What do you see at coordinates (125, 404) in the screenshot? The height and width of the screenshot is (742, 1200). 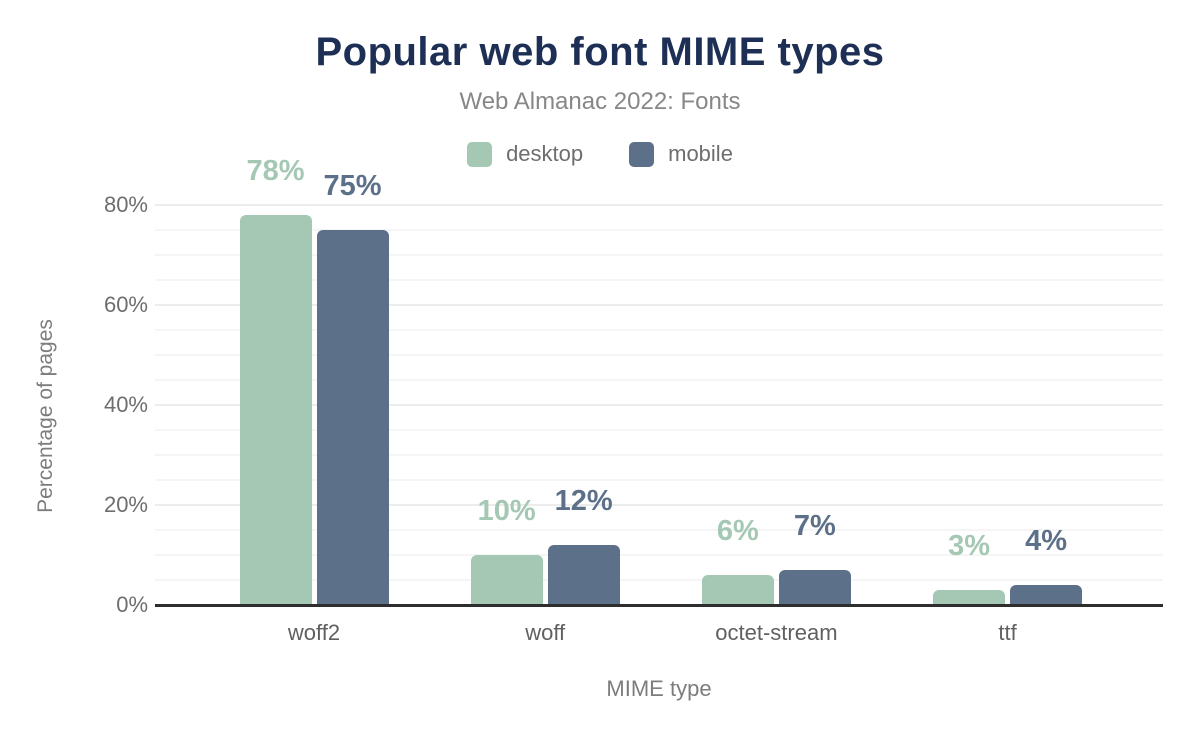 I see `y-tick-40%: 40%` at bounding box center [125, 404].